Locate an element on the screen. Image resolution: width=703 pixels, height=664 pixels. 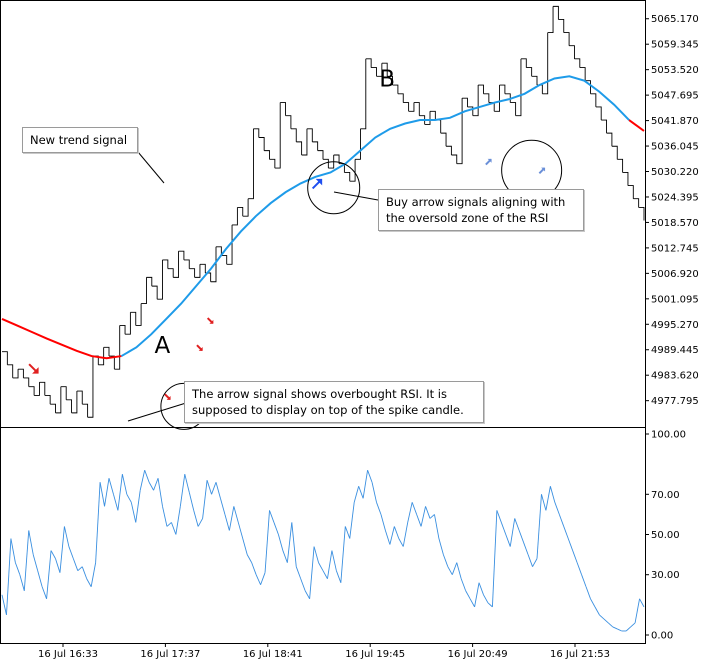
time-tick-label: 16 Jul 19:45 is located at coordinates (375, 654).